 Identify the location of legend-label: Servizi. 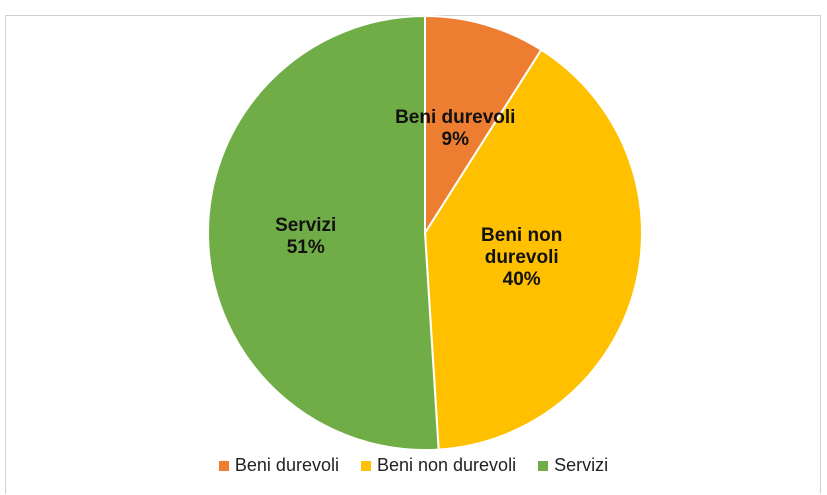
(581, 465).